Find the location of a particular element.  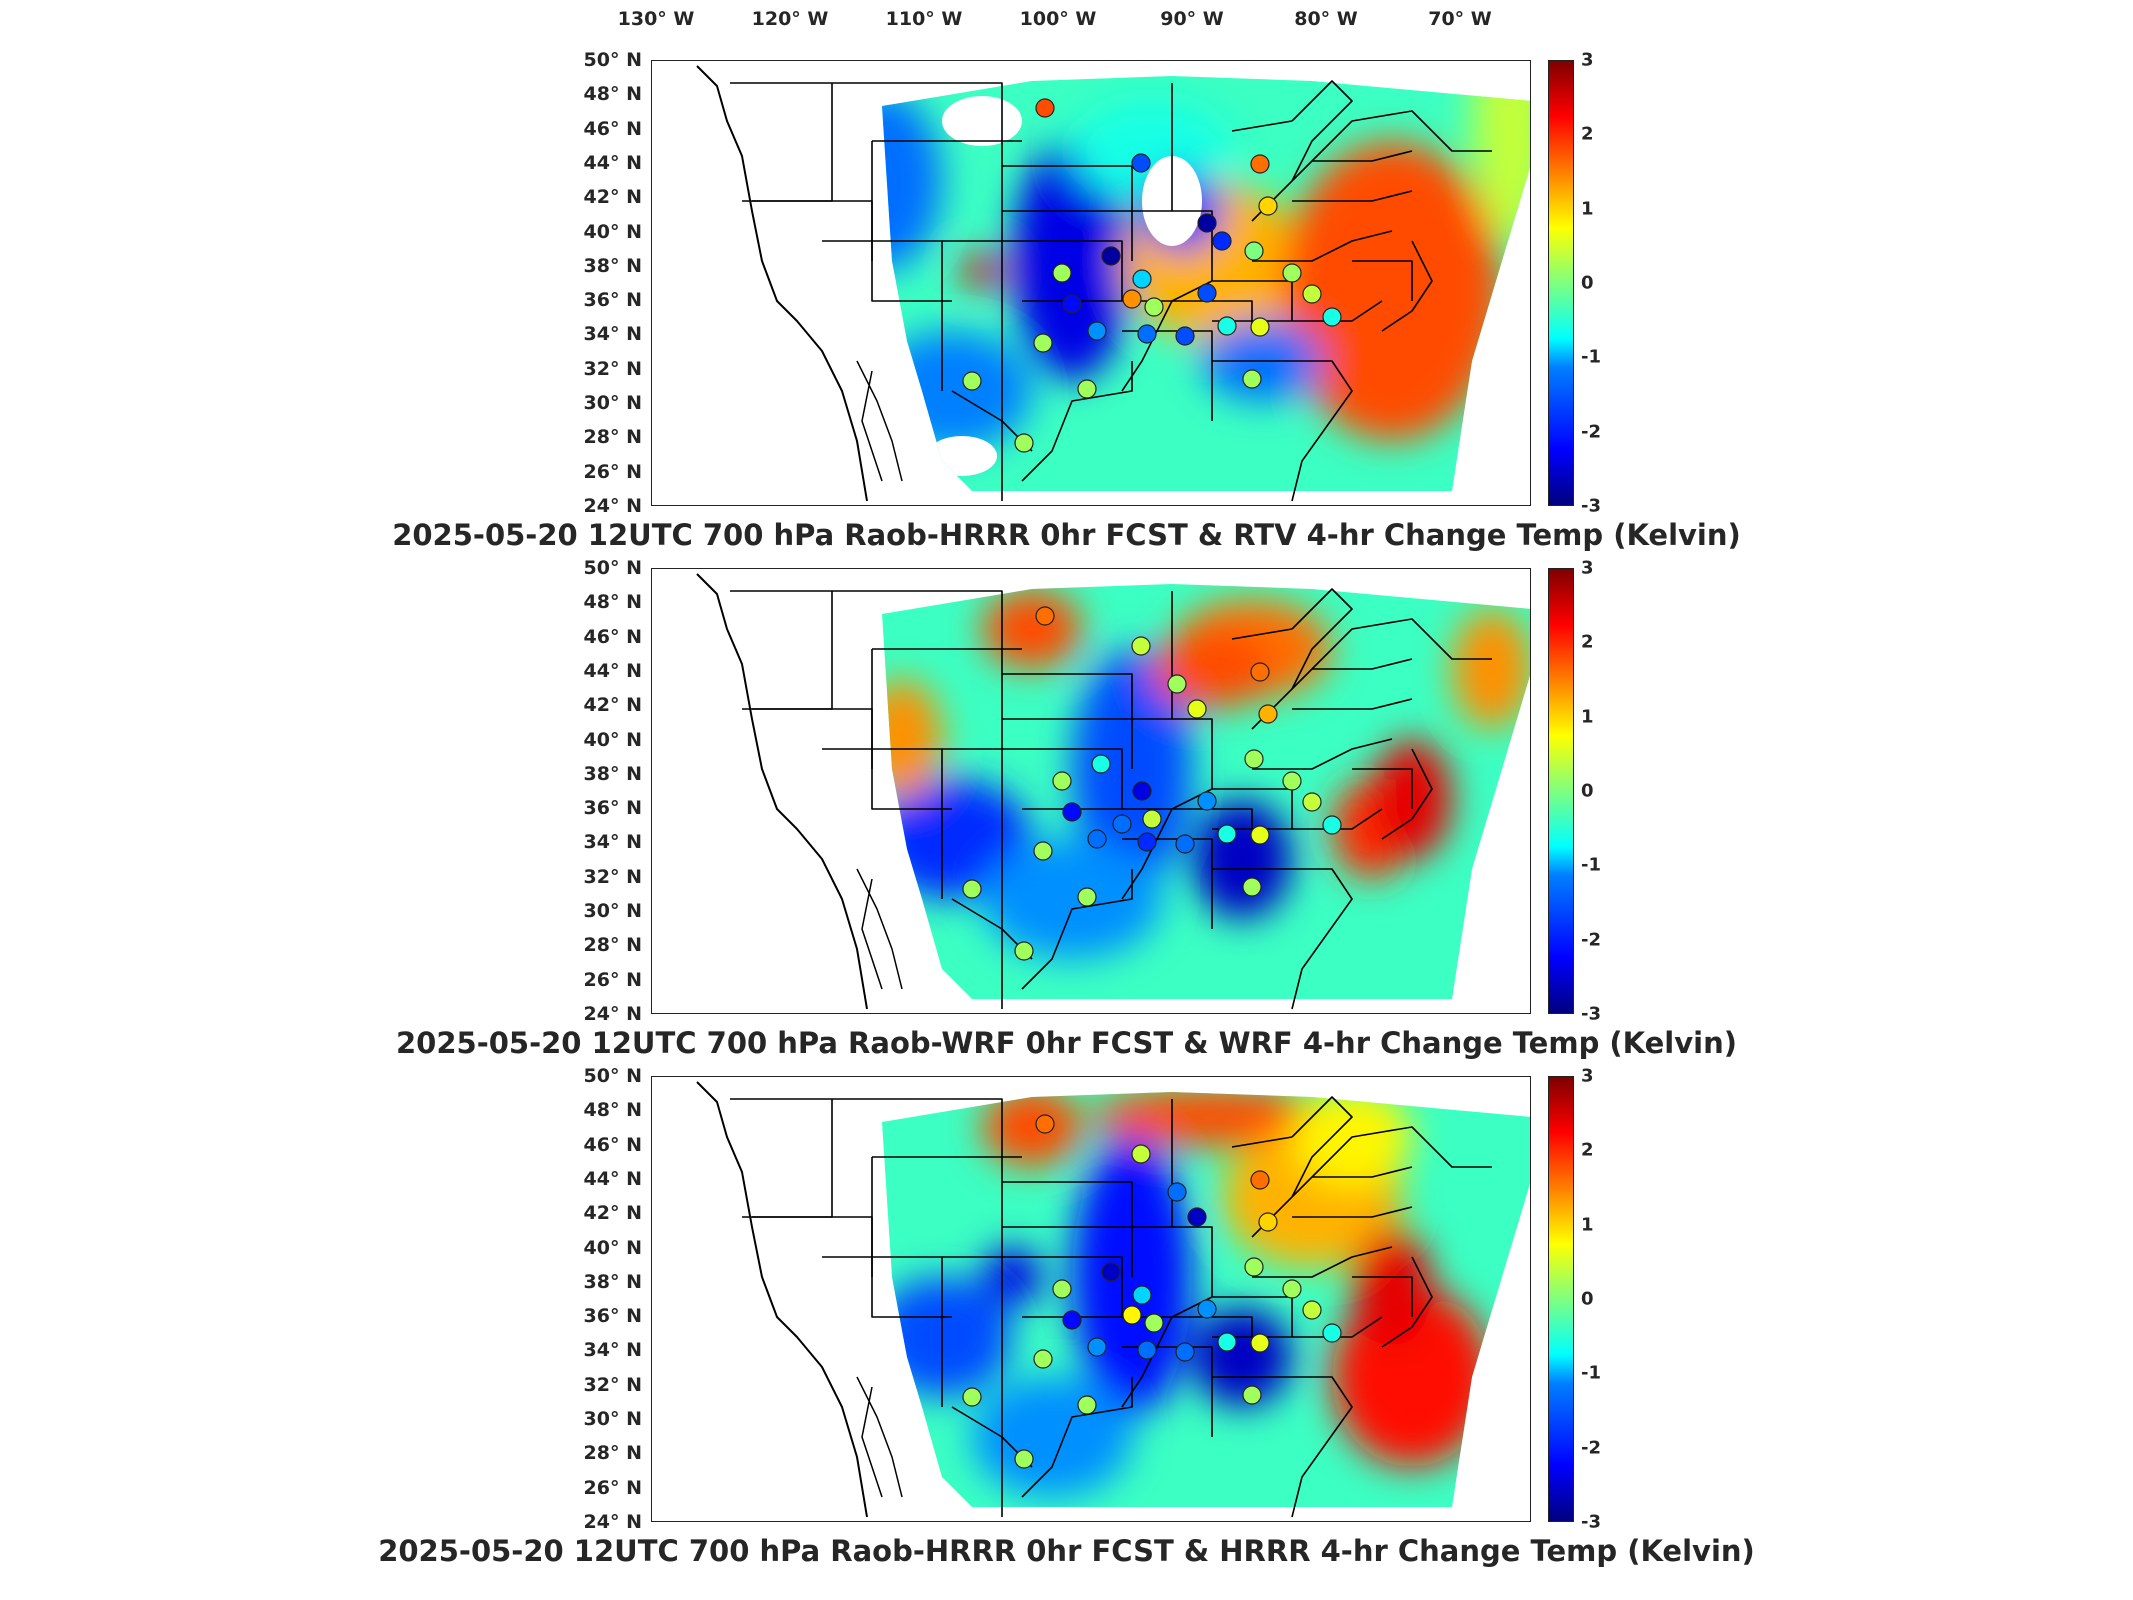

raob-stations is located at coordinates (1152, 275).